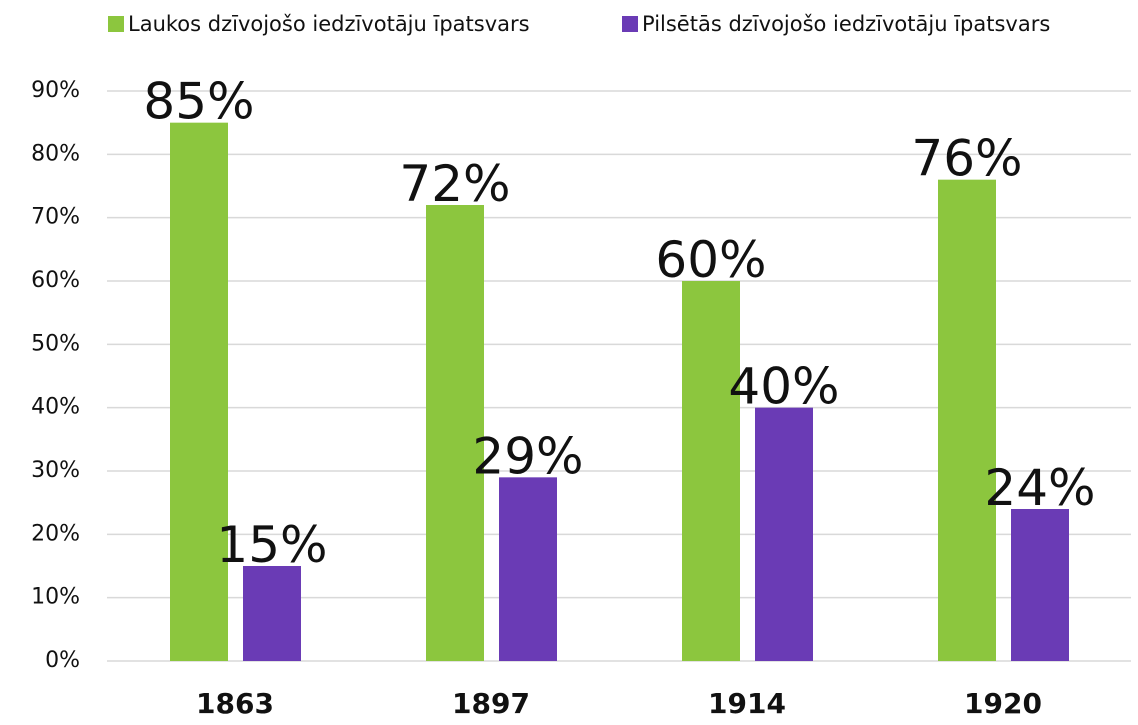 The height and width of the screenshot is (725, 1138). Describe the element at coordinates (710, 260) in the screenshot. I see `data-label: 60%` at that location.